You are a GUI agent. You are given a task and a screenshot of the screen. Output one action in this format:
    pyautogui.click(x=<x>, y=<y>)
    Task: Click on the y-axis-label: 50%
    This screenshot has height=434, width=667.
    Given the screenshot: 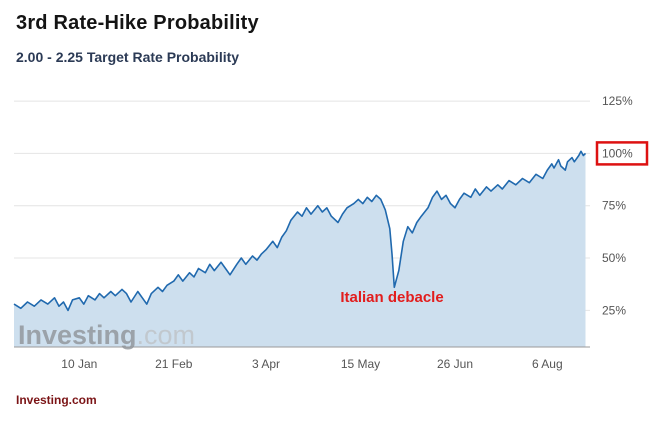 What is the action you would take?
    pyautogui.click(x=614, y=258)
    